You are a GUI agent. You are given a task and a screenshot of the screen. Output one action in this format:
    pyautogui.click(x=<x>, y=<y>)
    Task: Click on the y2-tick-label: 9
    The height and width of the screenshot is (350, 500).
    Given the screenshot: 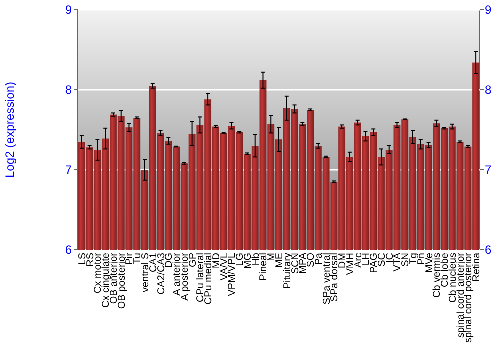 What is the action you would take?
    pyautogui.click(x=488, y=10)
    